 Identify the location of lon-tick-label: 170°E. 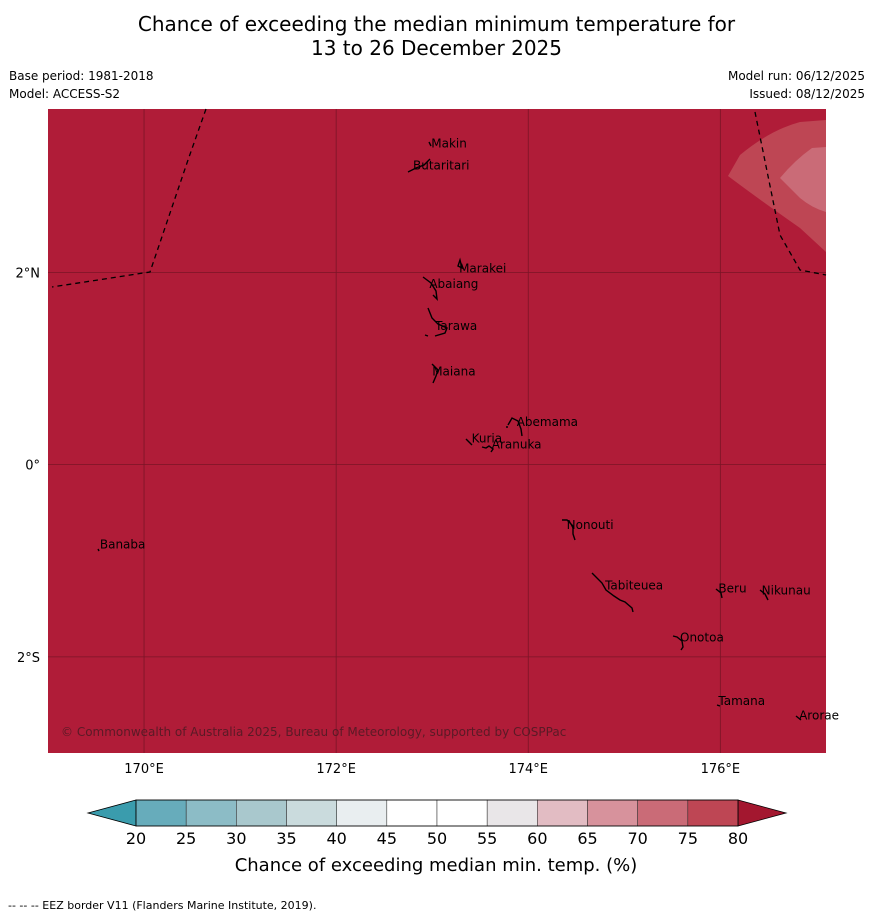
(144, 769).